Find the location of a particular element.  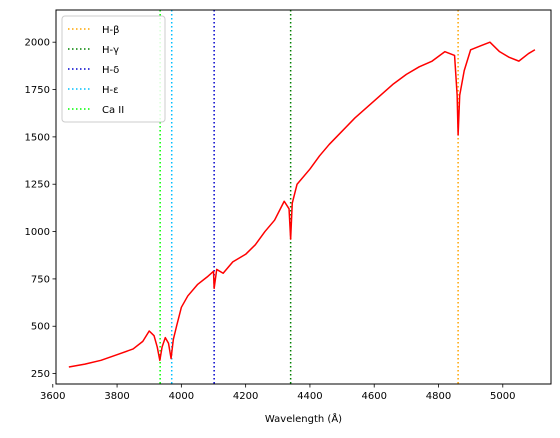

y-tick-label-2: 750 is located at coordinates (40, 279).